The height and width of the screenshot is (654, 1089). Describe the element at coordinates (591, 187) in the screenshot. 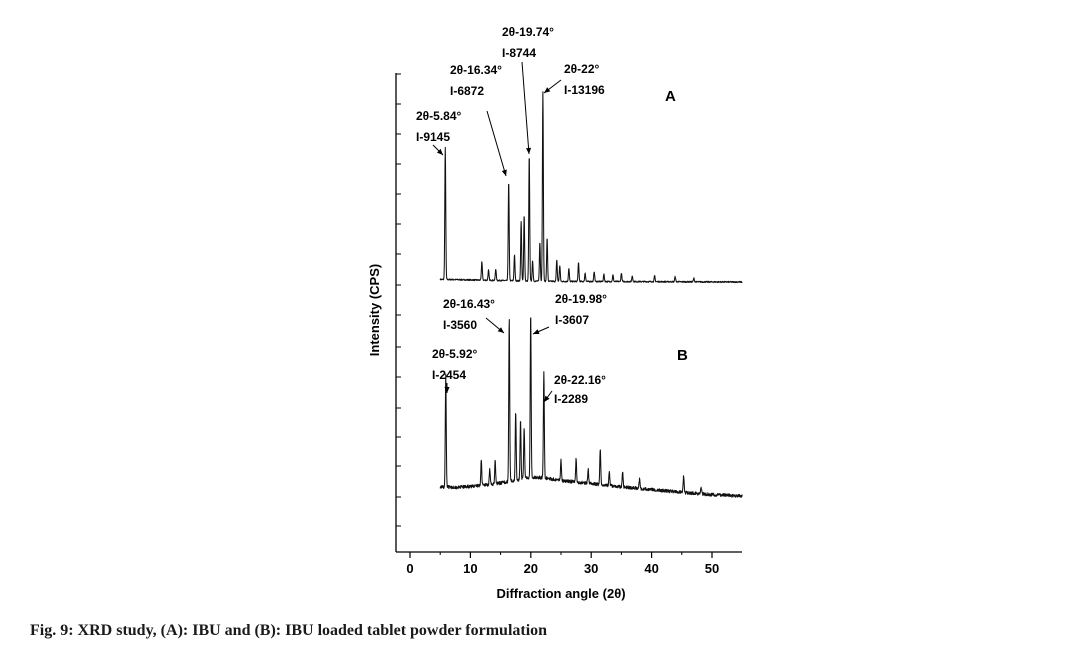

I see `xrd-trace-a` at that location.